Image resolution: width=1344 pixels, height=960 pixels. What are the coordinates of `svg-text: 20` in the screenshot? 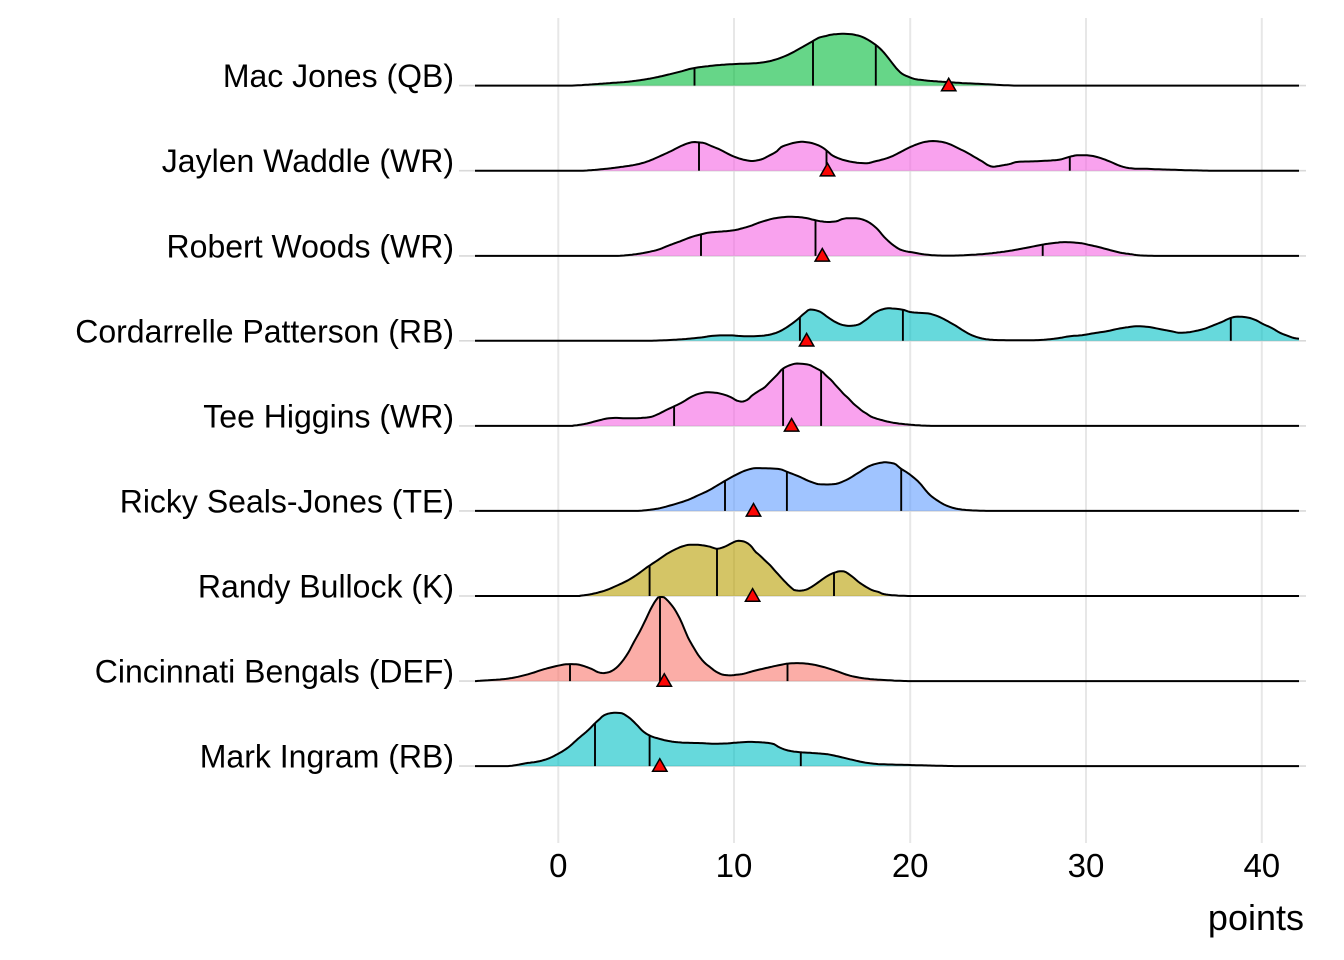 It's located at (910, 865).